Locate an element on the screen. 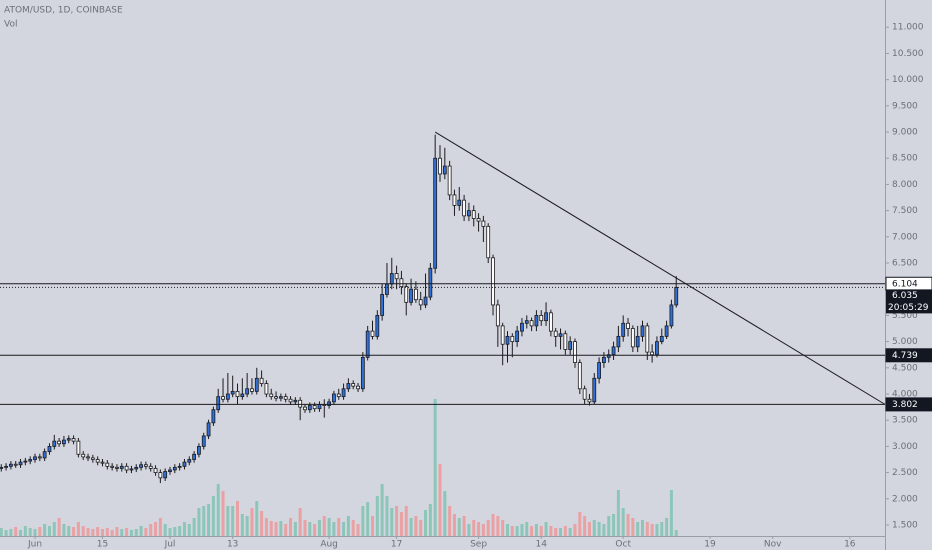 Image resolution: width=932 pixels, height=550 pixels. countdown-label: 20:05:29 is located at coordinates (908, 308).